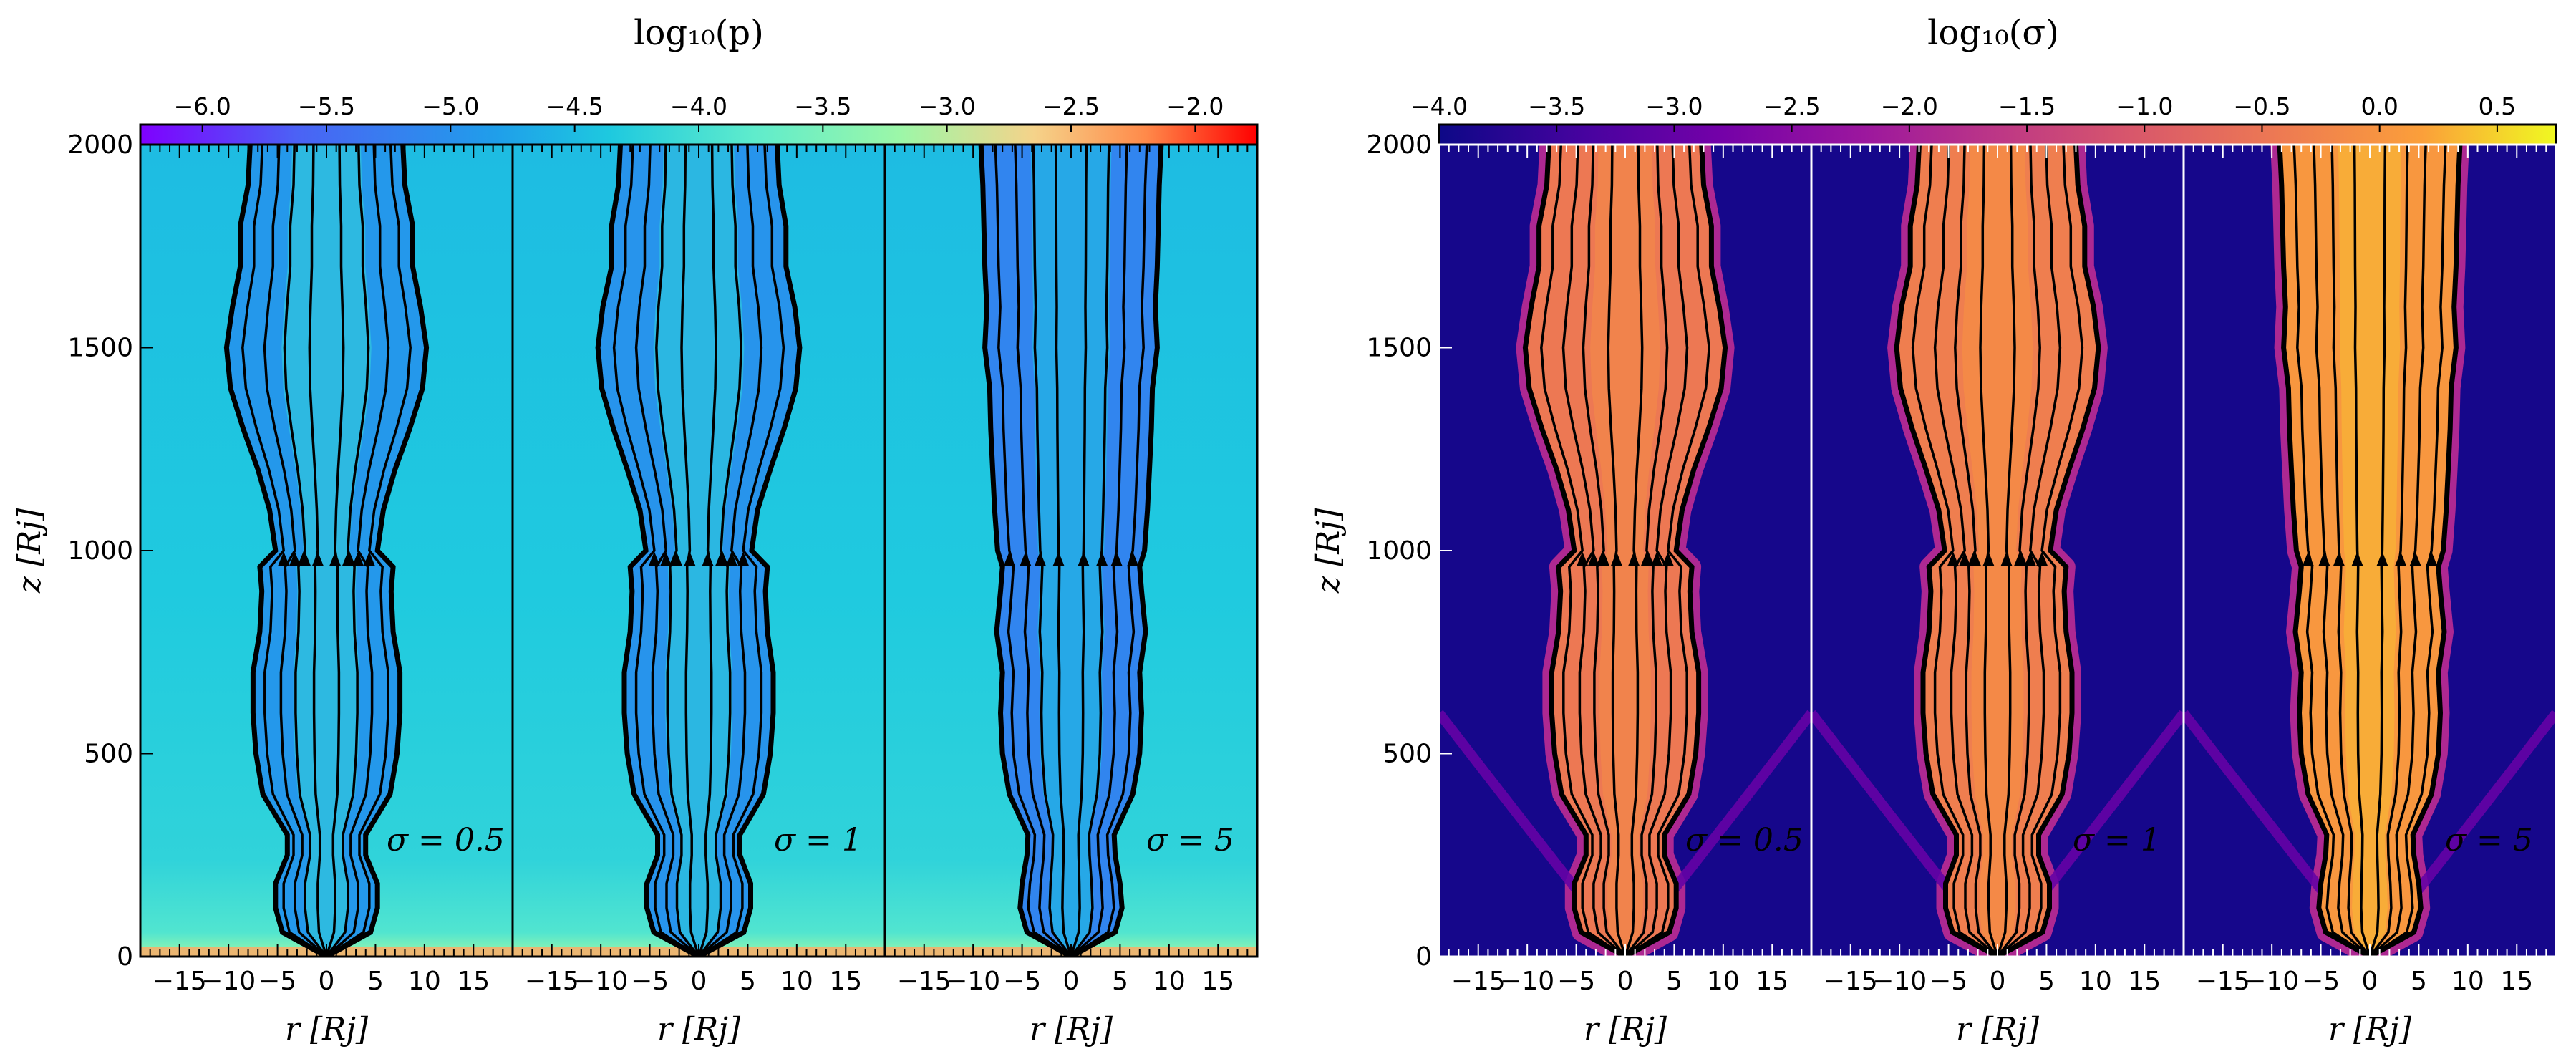 This screenshot has width=2576, height=1064. Describe the element at coordinates (30, 551) in the screenshot. I see `y-axis-label: z [Rj]` at that location.